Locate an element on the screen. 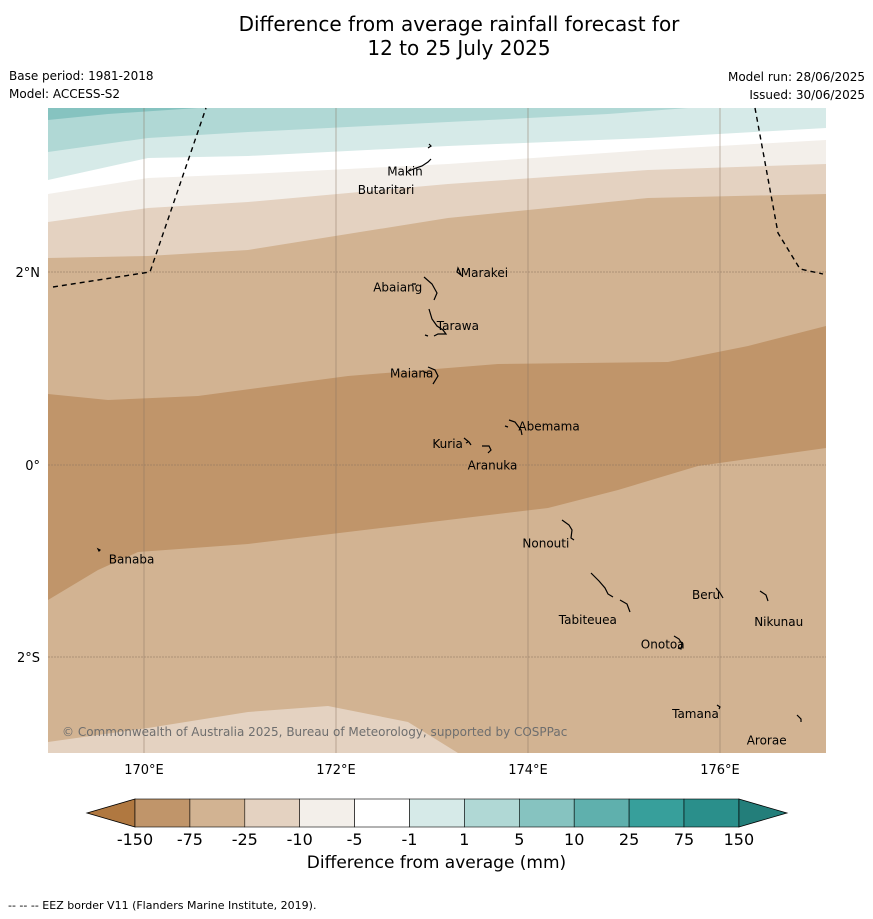 The height and width of the screenshot is (919, 873). colorbar-tick-8: 10 is located at coordinates (574, 839).